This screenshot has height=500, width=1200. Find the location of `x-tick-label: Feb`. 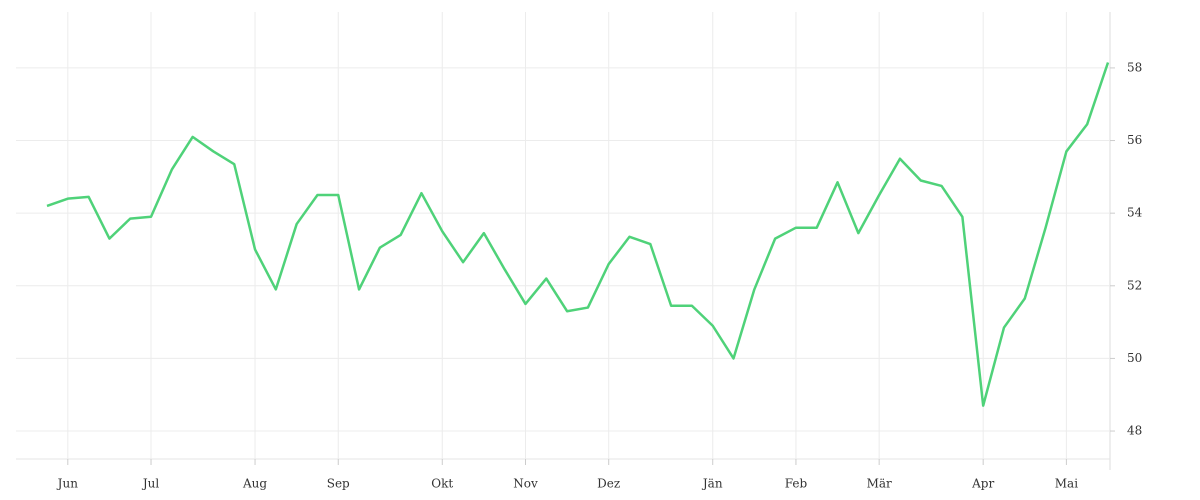

x-tick-label: Feb is located at coordinates (796, 484).